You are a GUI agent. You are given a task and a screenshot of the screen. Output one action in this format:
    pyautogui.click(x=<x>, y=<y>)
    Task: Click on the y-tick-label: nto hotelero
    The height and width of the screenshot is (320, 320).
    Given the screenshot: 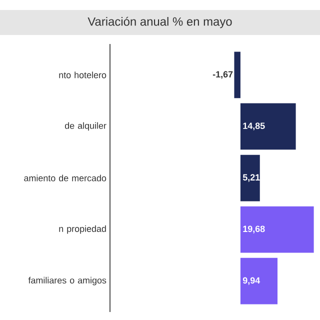 What is the action you would take?
    pyautogui.click(x=82, y=75)
    